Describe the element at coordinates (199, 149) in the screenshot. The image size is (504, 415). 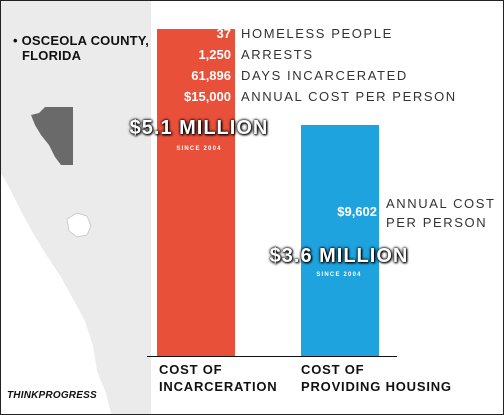
I see `incarceration-since-label: SINCE 2004` at that location.